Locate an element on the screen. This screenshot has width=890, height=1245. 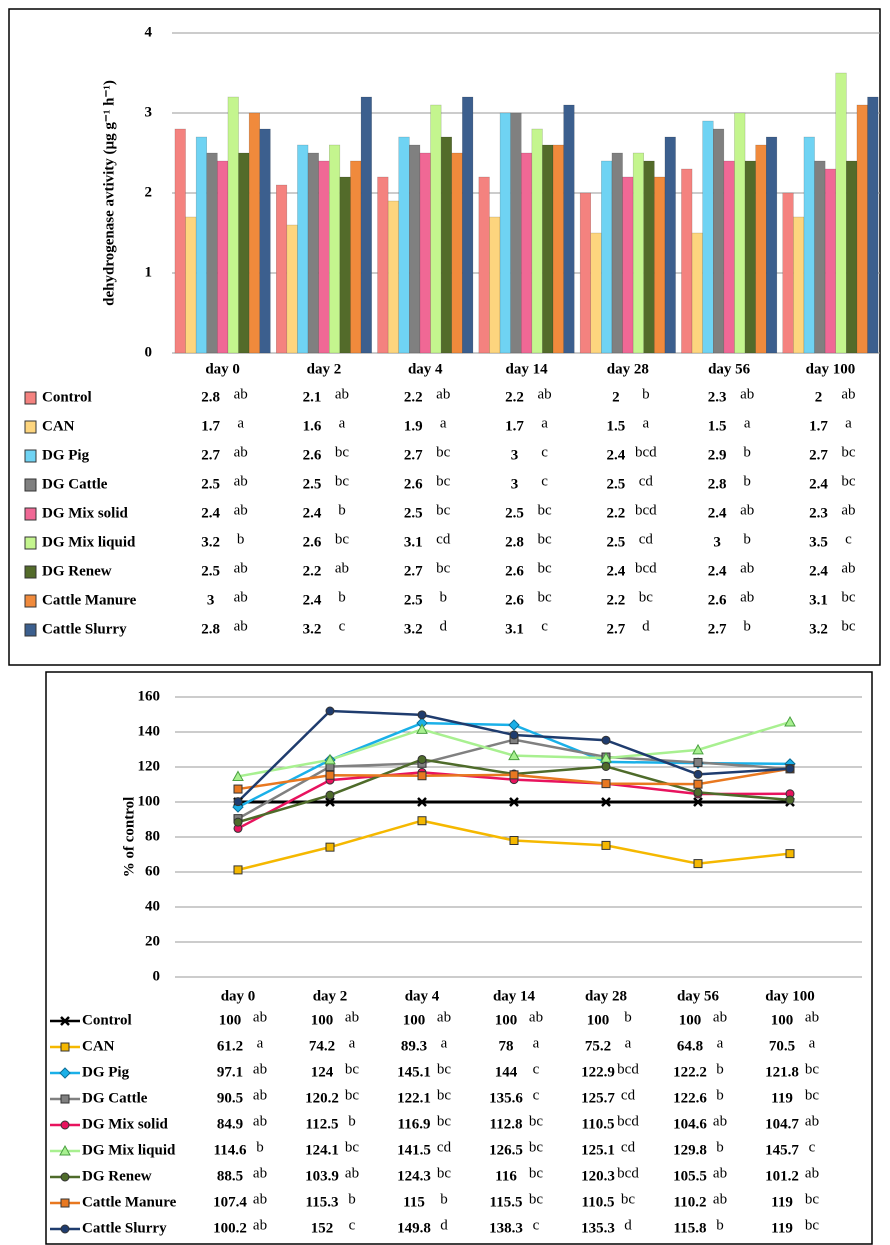
x-tick-label: day 4 is located at coordinates (422, 996).